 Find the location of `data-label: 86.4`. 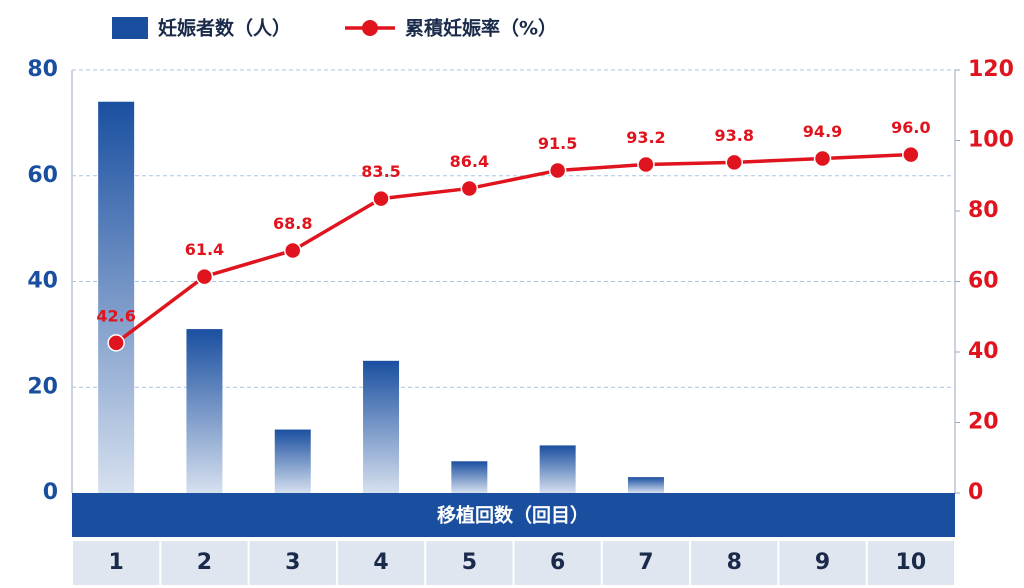

data-label: 86.4 is located at coordinates (469, 161).